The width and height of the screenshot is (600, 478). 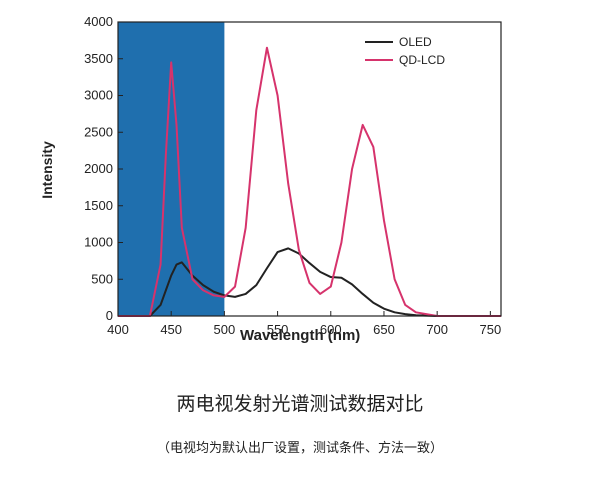 What do you see at coordinates (309, 282) in the screenshot?
I see `series-line` at bounding box center [309, 282].